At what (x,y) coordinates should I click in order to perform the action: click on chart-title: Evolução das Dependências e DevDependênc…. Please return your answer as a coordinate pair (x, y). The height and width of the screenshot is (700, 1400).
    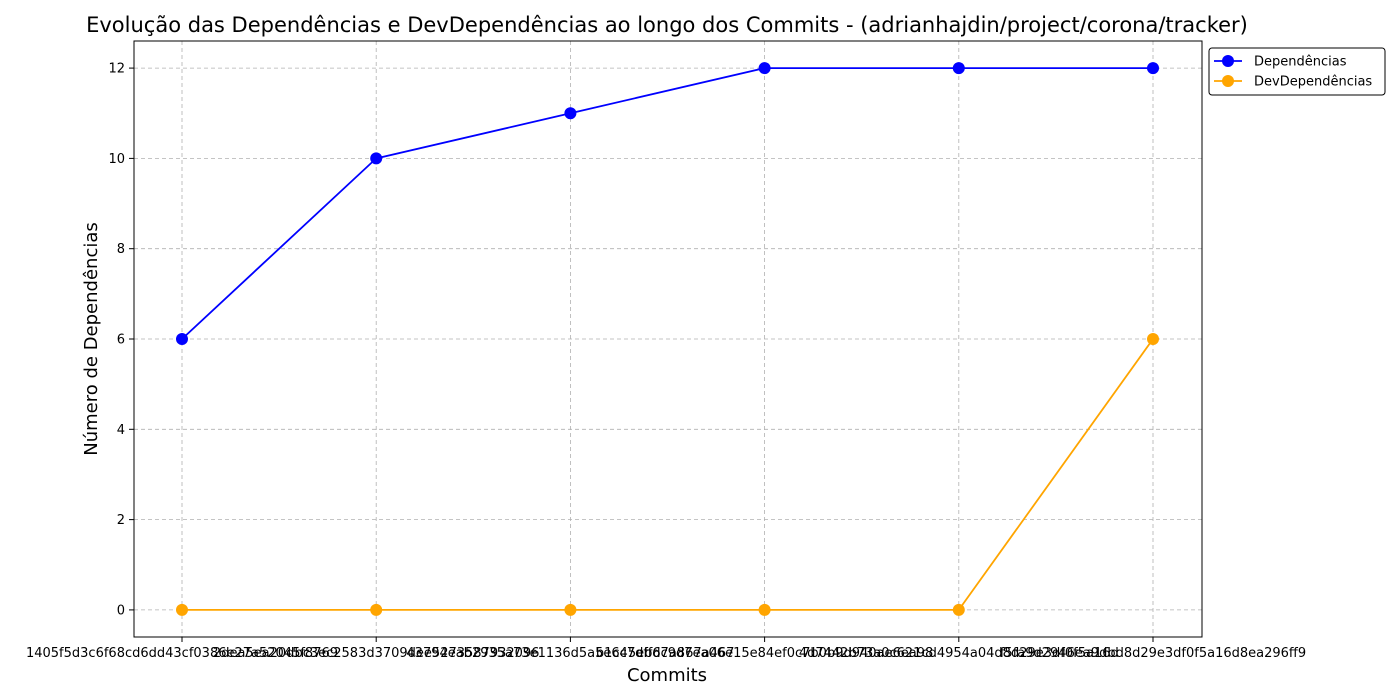
    Looking at the image, I should click on (667, 25).